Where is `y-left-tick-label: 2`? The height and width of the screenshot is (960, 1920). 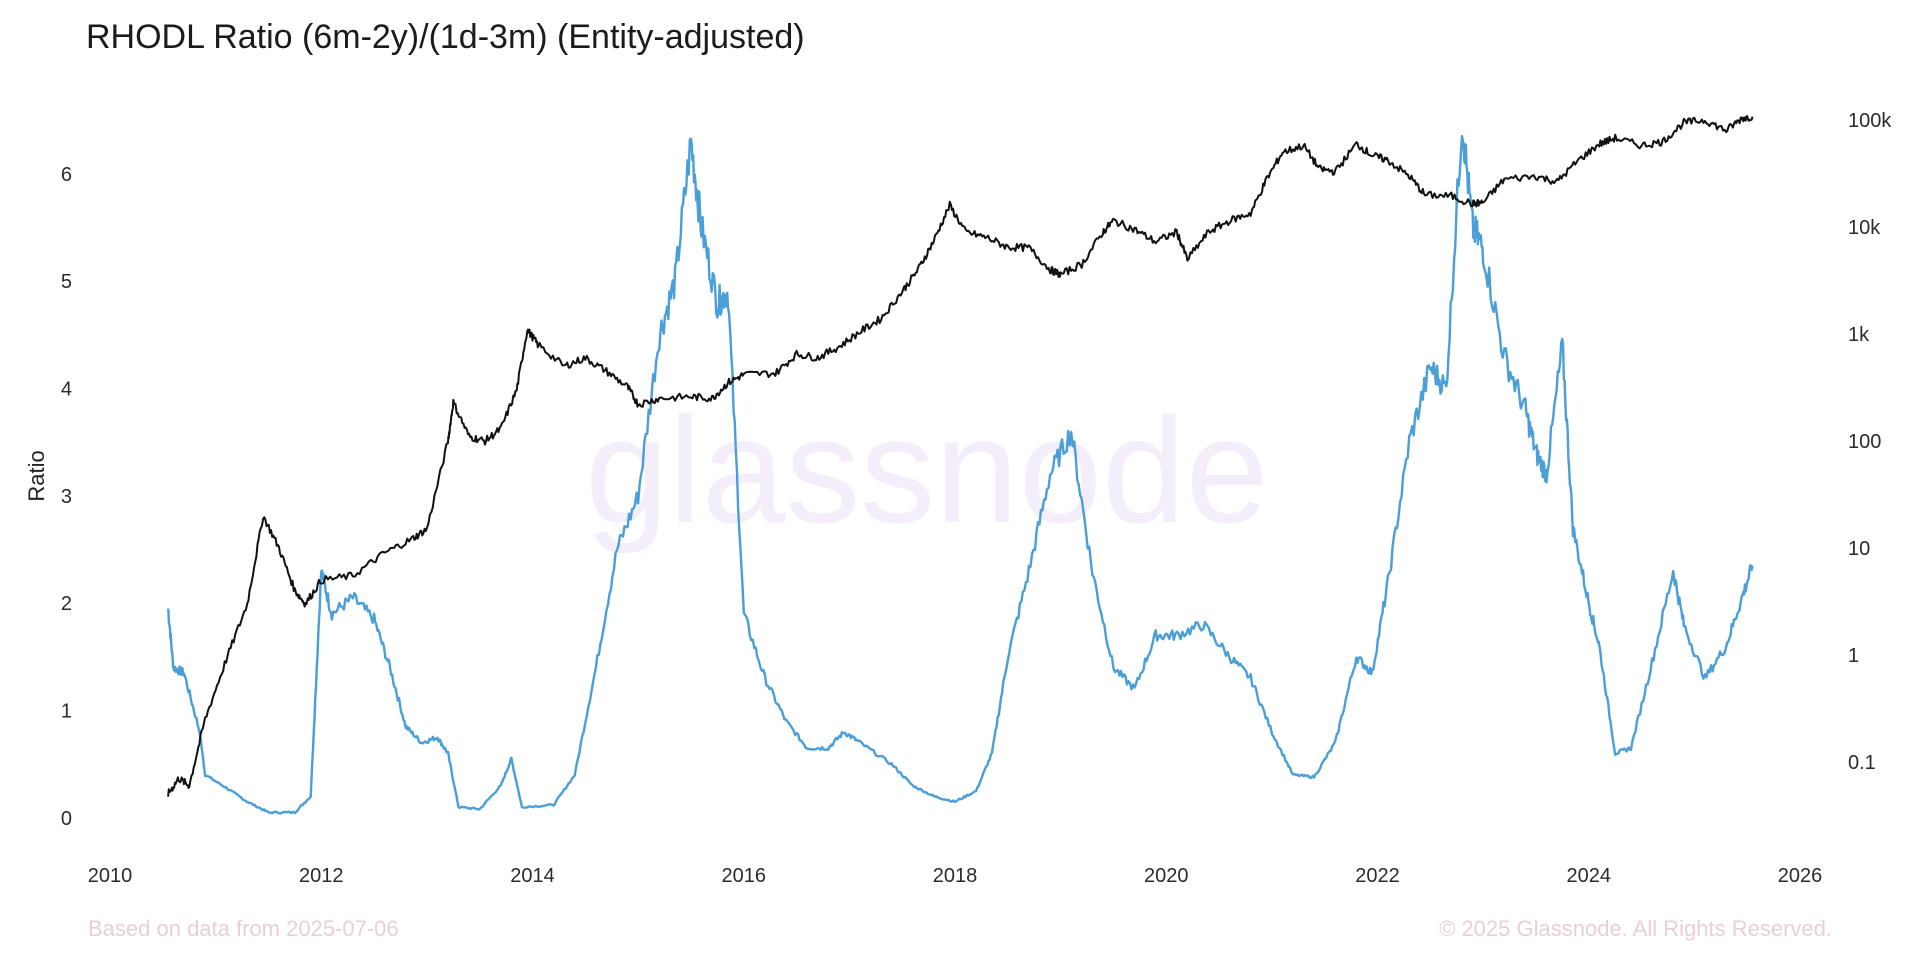
y-left-tick-label: 2 is located at coordinates (66, 604).